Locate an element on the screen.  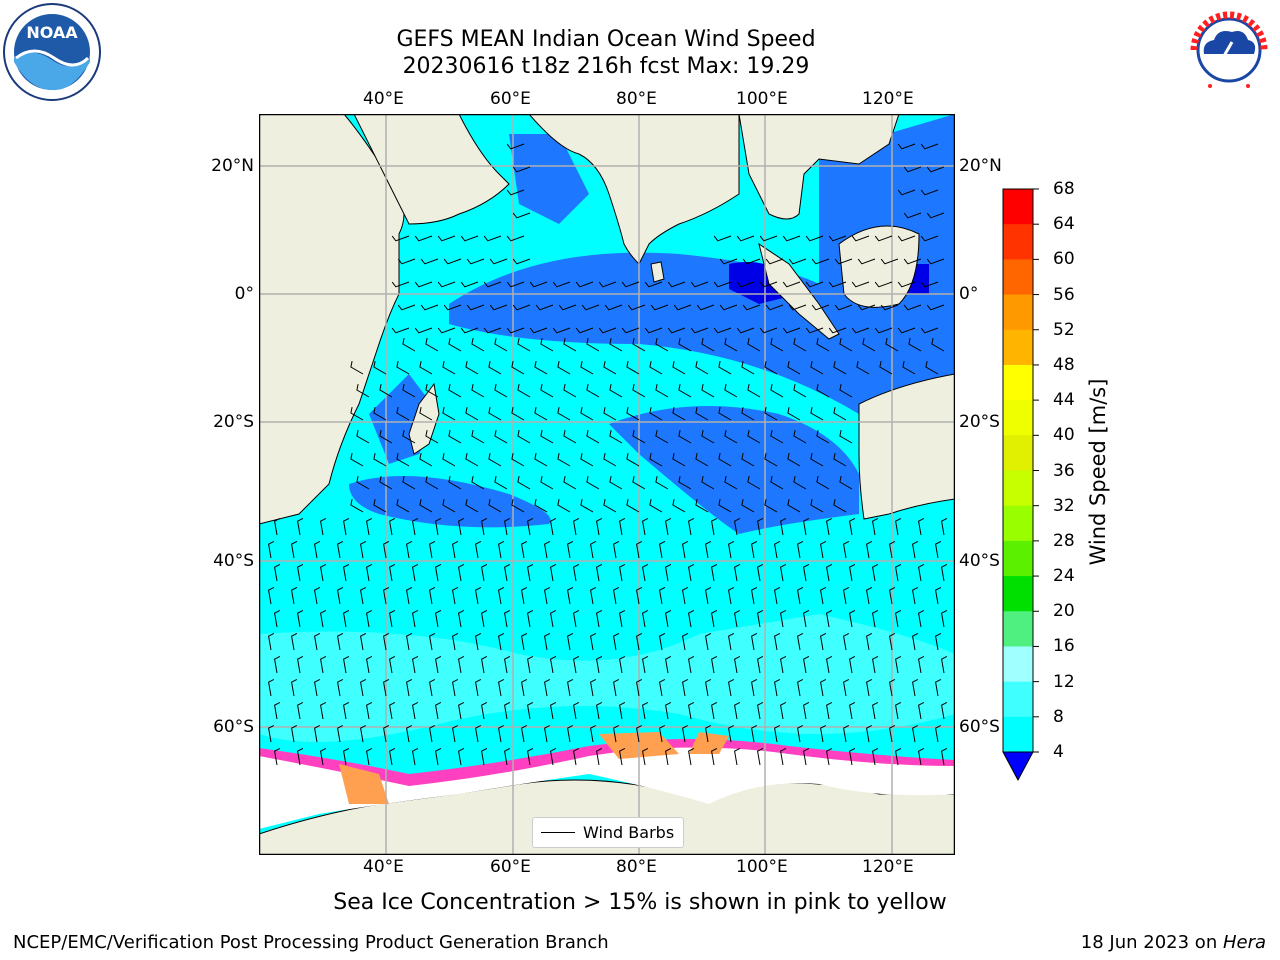
lat-tick-right: 0° is located at coordinates (969, 294).